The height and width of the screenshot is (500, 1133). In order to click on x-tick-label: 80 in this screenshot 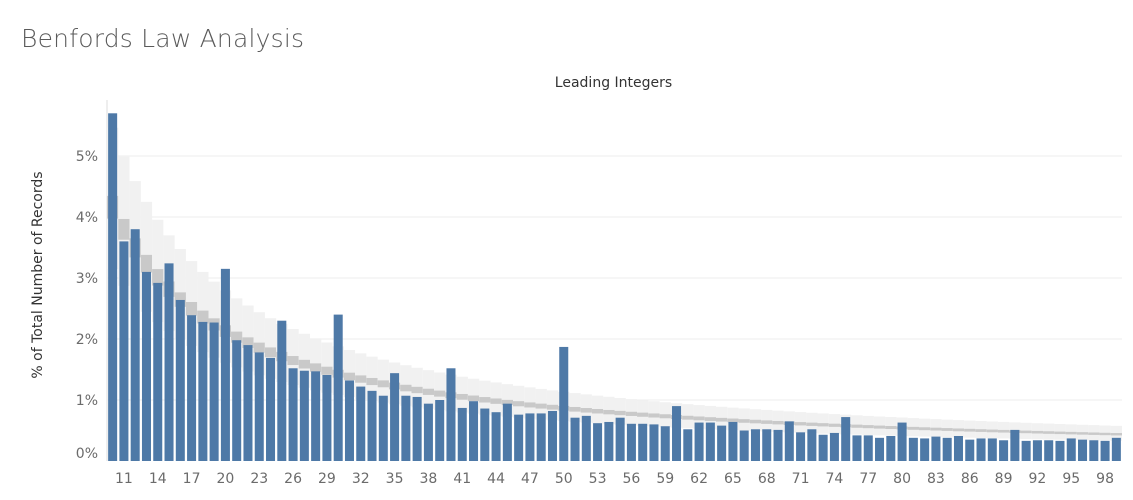, I will do `click(902, 479)`.